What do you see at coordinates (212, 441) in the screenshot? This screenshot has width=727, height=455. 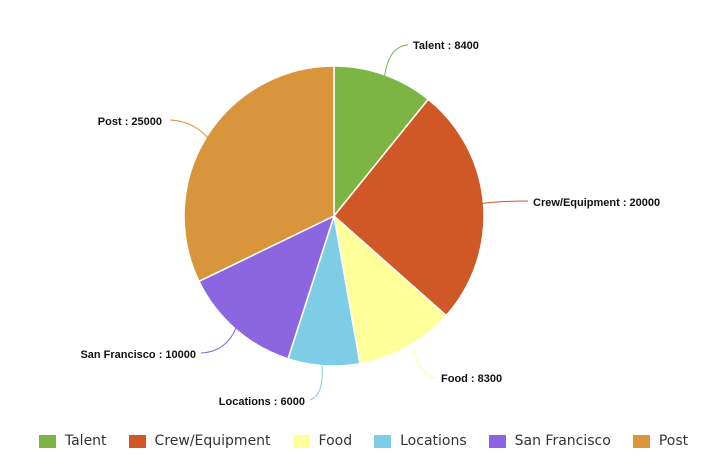 I see `legend-label: Crew/Equipment` at bounding box center [212, 441].